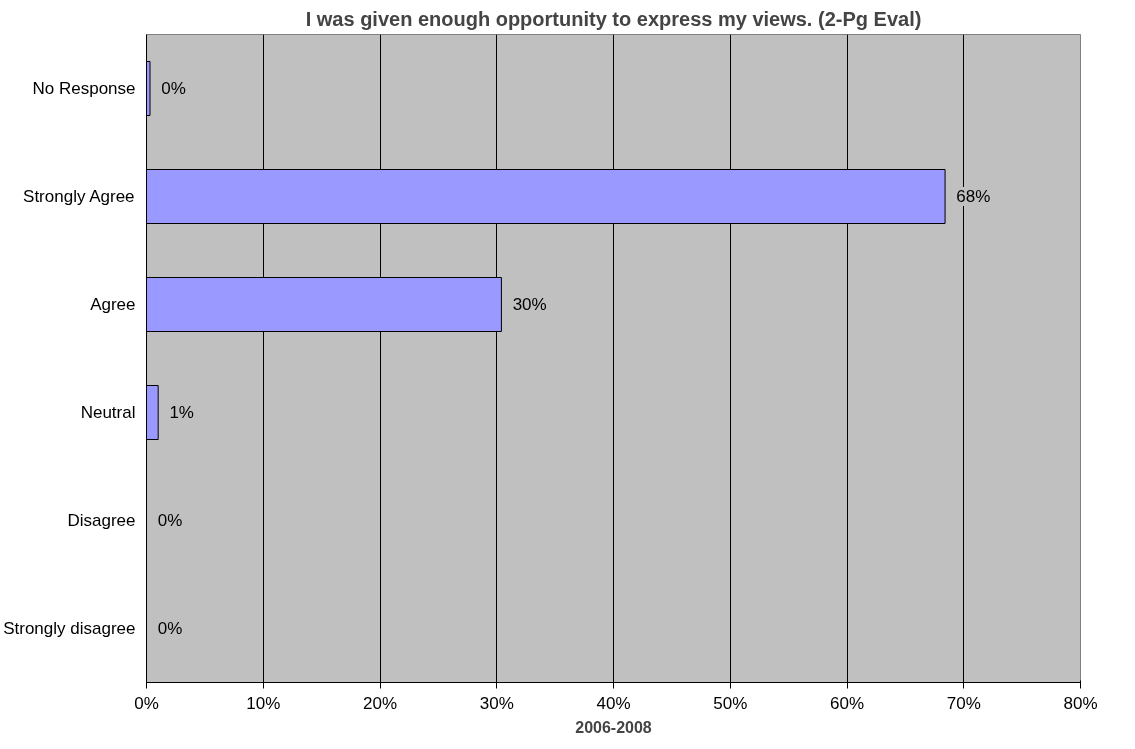  What do you see at coordinates (146, 703) in the screenshot?
I see `x-tick-label: 0%` at bounding box center [146, 703].